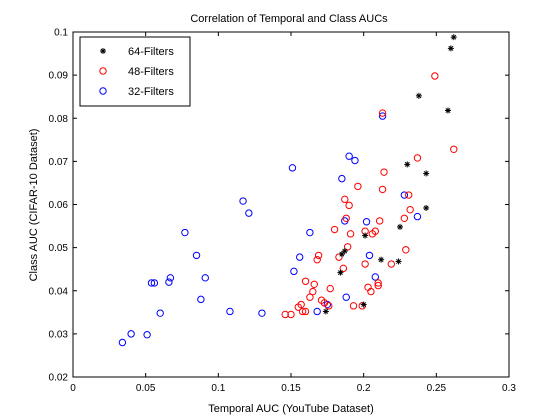 This screenshot has height=420, width=560. I want to click on legend-marker-48-filters, so click(103, 71).